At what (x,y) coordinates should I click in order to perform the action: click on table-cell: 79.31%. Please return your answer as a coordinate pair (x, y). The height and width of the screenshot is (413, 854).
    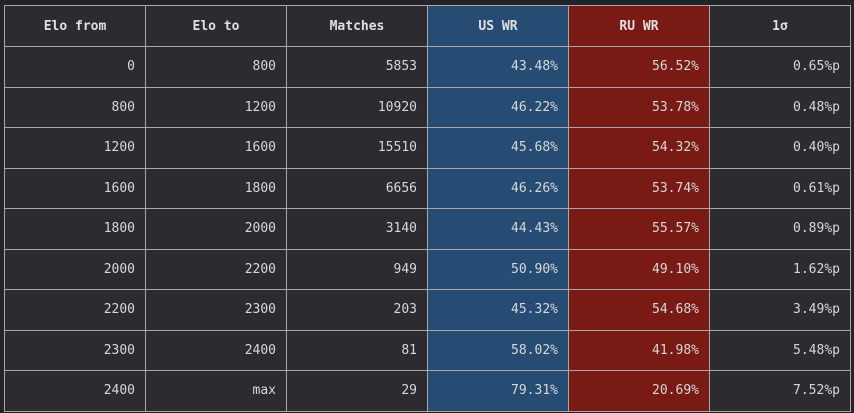
    Looking at the image, I should click on (498, 391).